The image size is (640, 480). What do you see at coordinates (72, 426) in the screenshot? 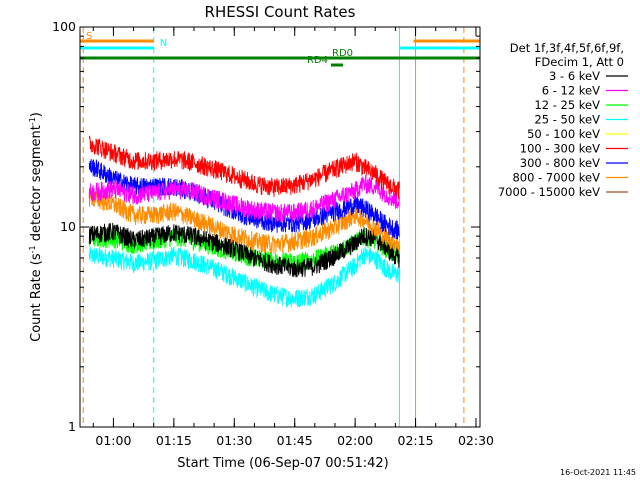
I see `y-tick-label-0: 1` at bounding box center [72, 426].